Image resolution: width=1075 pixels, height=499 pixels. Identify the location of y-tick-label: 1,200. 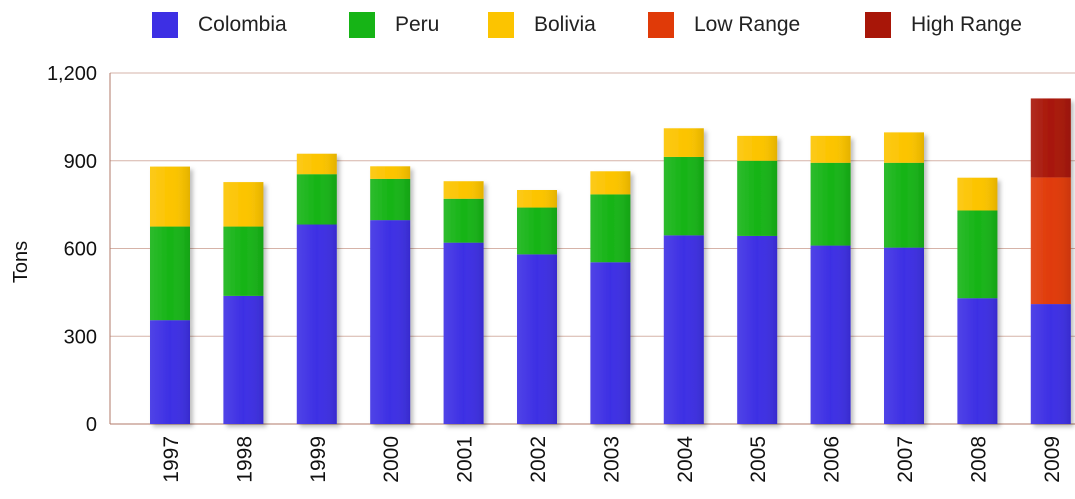
(72, 74).